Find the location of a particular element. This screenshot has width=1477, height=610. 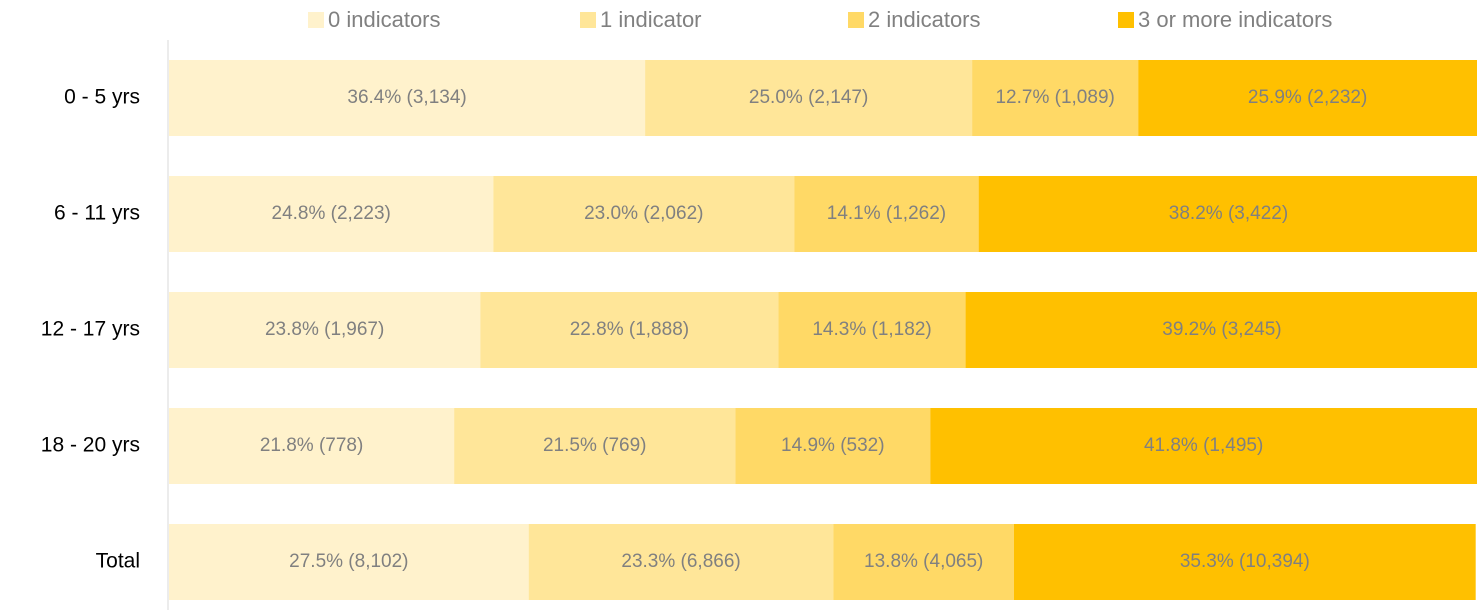

value-label: 14.1% (1,262) is located at coordinates (886, 213).